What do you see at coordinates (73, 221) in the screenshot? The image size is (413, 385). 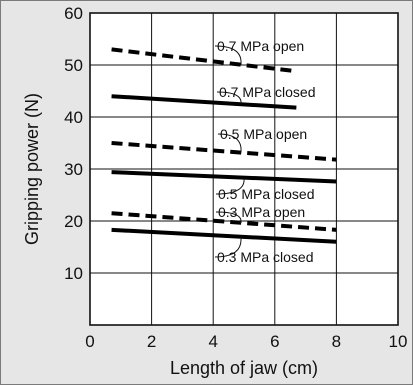 I see `y-tick-label: 20` at bounding box center [73, 221].